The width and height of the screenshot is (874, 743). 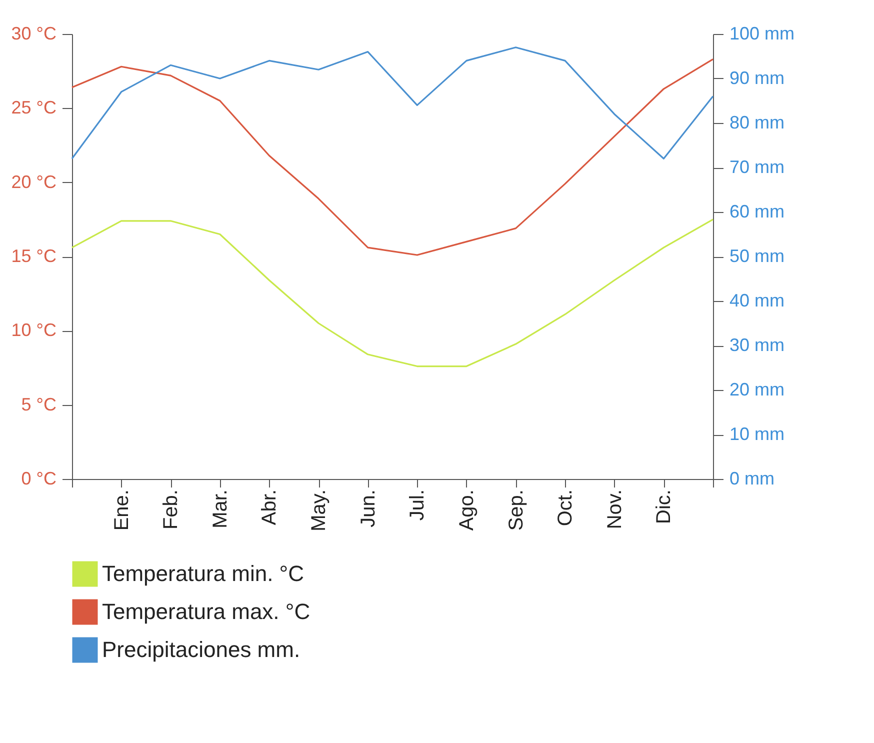 I want to click on x-tick-label: Mar., so click(x=220, y=509).